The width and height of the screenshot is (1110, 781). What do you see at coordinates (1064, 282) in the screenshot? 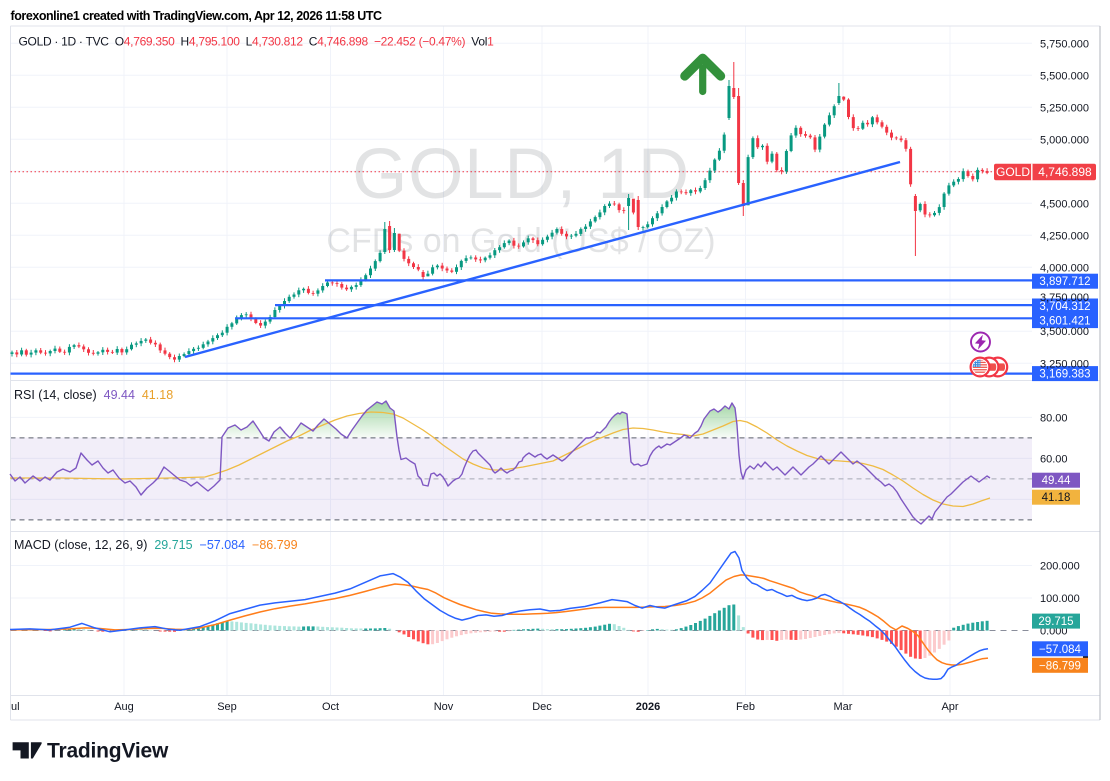
I see `svg-text: 3,897.712` at bounding box center [1064, 282].